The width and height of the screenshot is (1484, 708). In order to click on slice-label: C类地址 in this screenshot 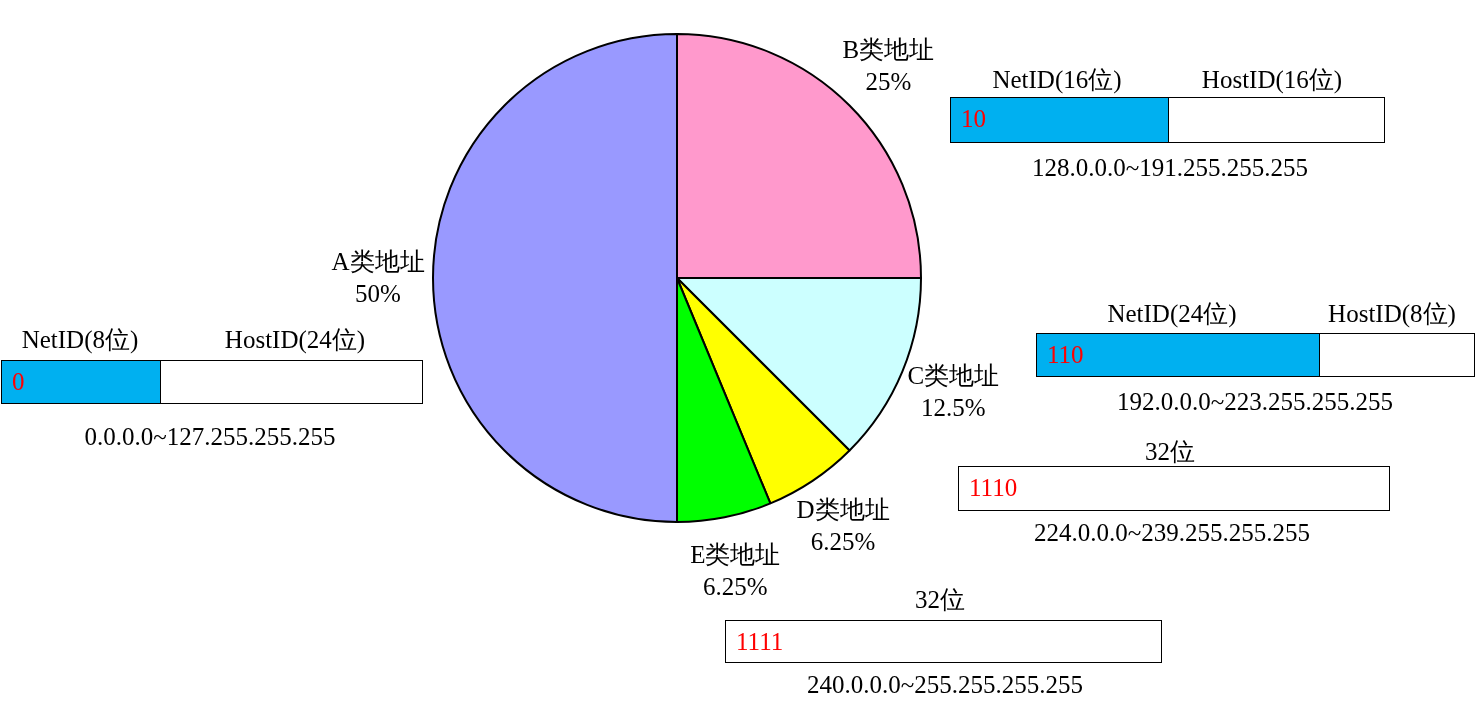, I will do `click(953, 375)`.